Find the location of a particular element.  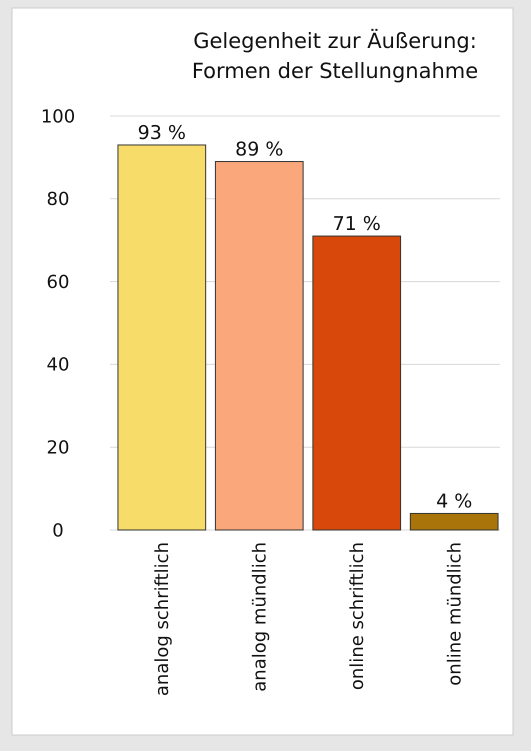

x-tick-label: online mündlich is located at coordinates (455, 614).